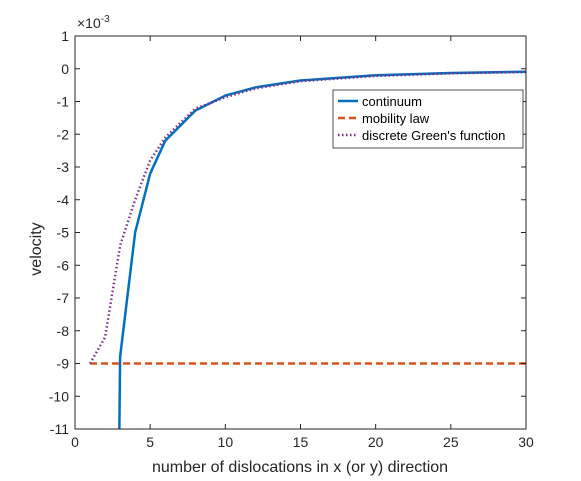 The height and width of the screenshot is (481, 581). Describe the element at coordinates (65, 69) in the screenshot. I see `y-tick-label: 0` at that location.